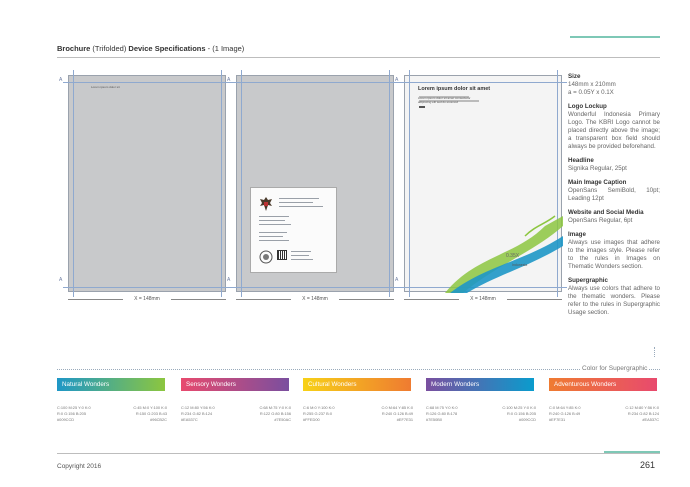 The height and width of the screenshot is (487, 690). Describe the element at coordinates (632, 452) in the screenshot. I see `bottom-accent-line` at that location.